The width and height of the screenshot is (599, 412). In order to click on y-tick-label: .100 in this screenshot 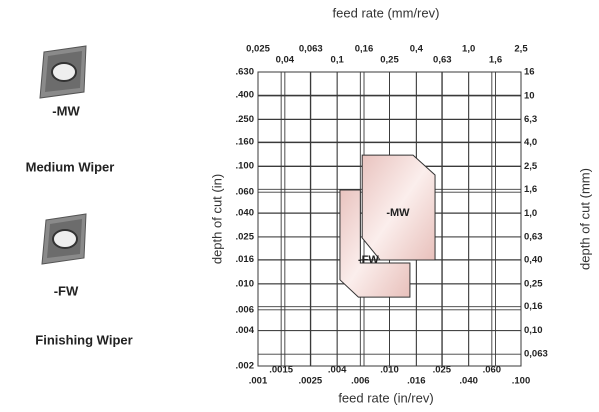, I will do `click(245, 166)`.